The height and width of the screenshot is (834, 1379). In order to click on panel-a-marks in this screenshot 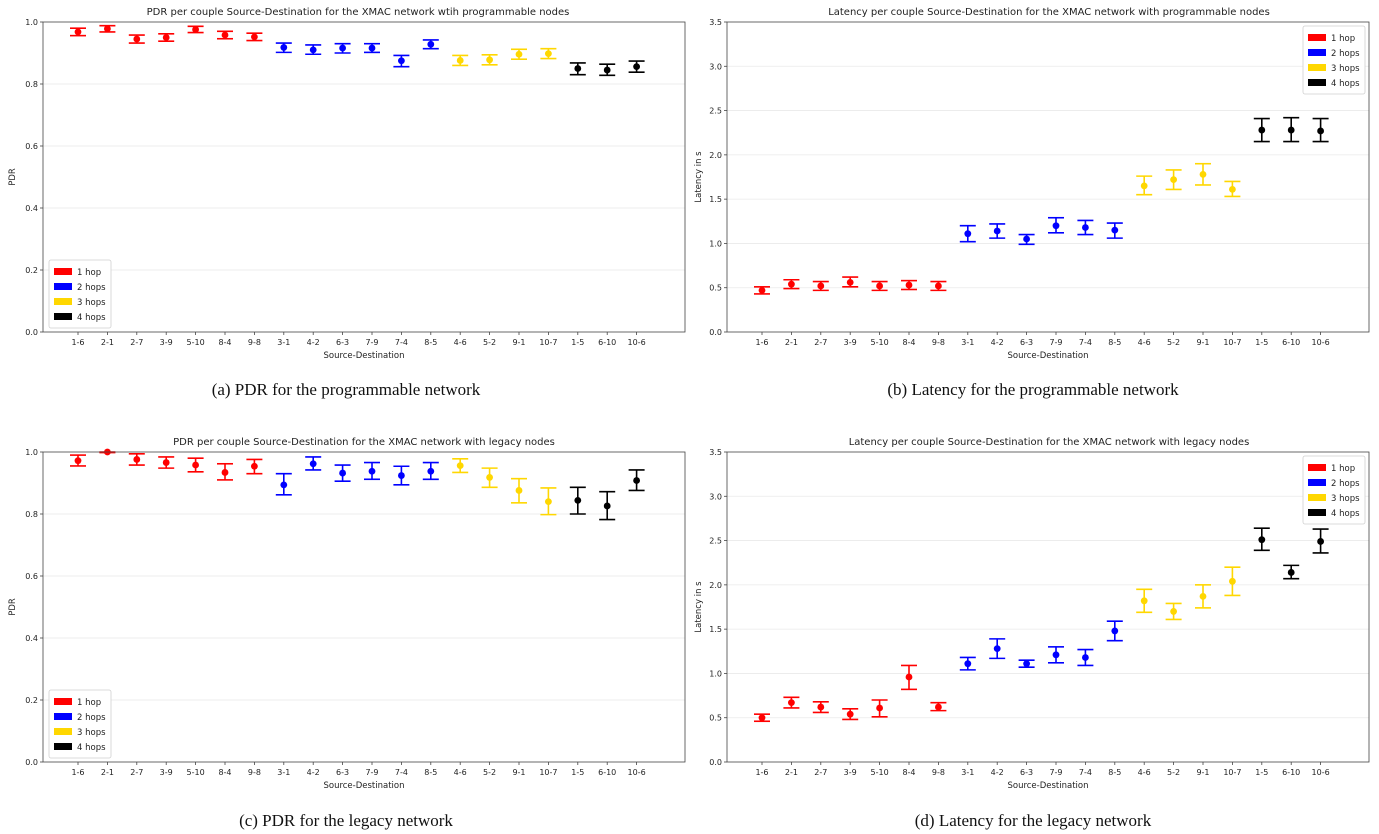, I will do `click(357, 50)`.